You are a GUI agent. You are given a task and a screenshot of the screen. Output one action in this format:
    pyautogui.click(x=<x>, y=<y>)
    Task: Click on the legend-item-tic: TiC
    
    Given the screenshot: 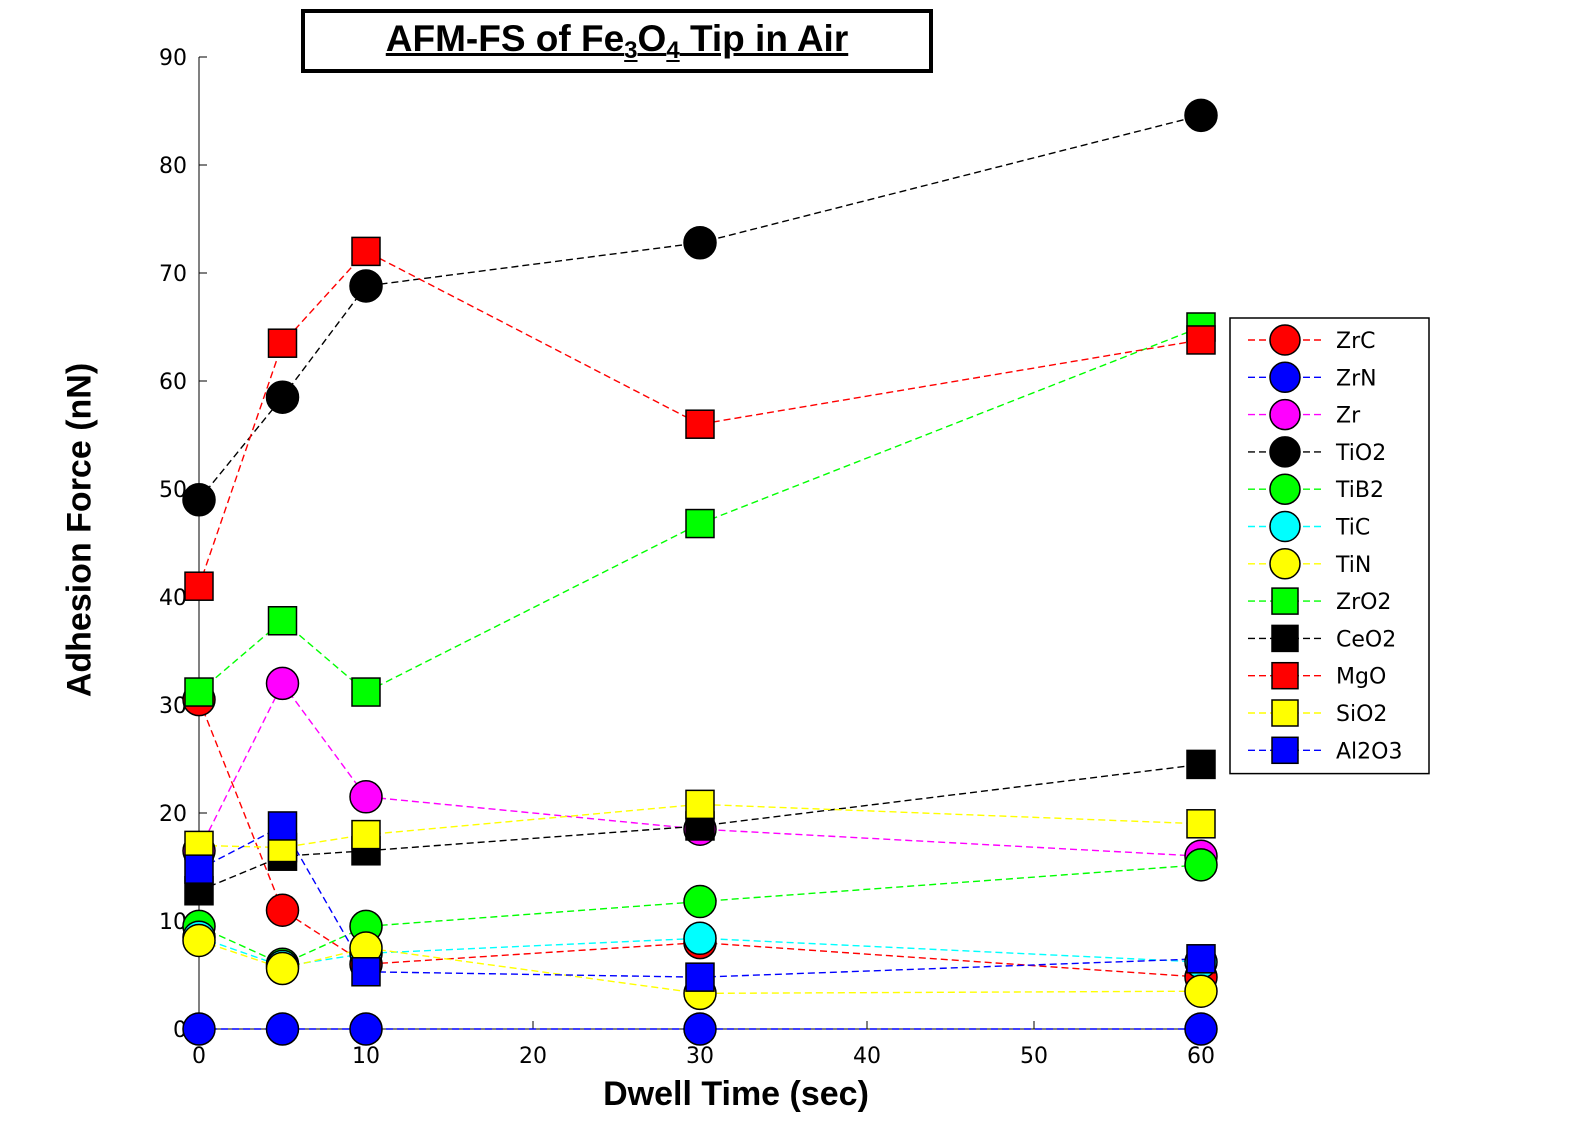 What is the action you would take?
    pyautogui.click(x=1309, y=526)
    